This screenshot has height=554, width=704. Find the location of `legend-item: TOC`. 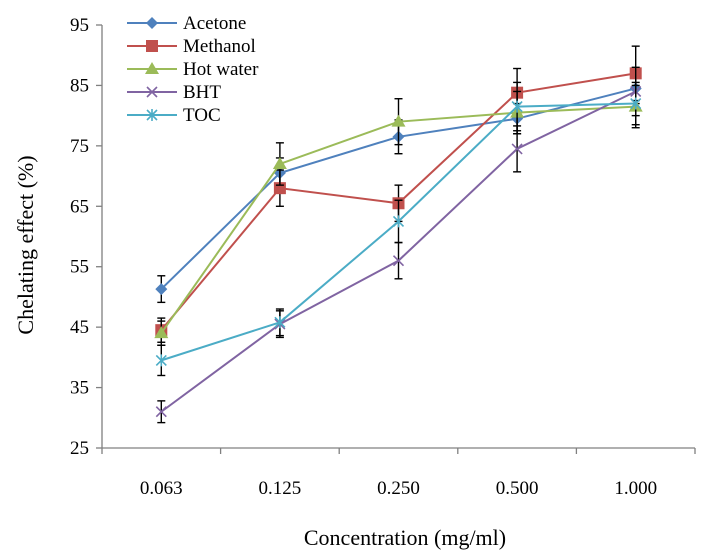

legend-item: TOC is located at coordinates (174, 115).